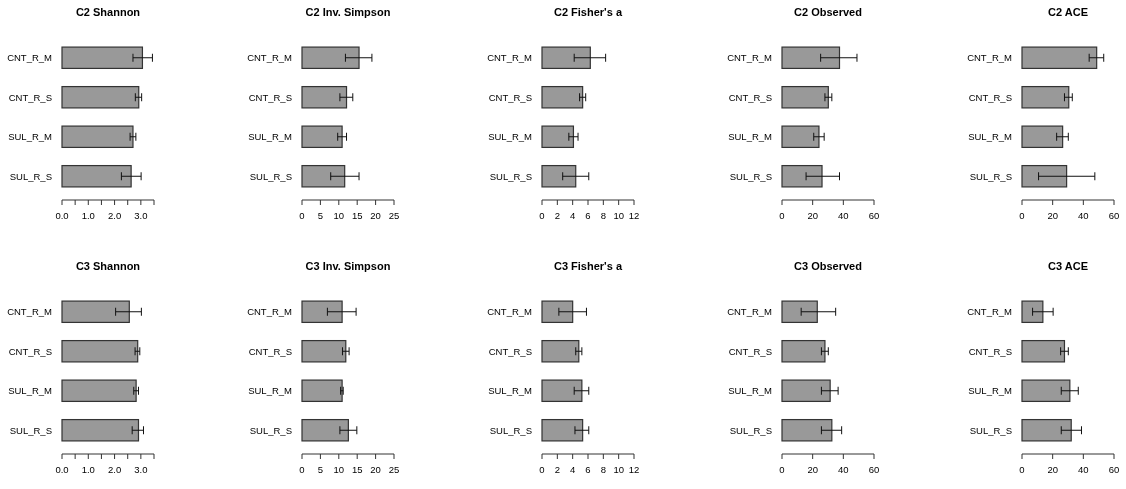  What do you see at coordinates (588, 266) in the screenshot?
I see `chart-title: C3 Fisher's a` at bounding box center [588, 266].